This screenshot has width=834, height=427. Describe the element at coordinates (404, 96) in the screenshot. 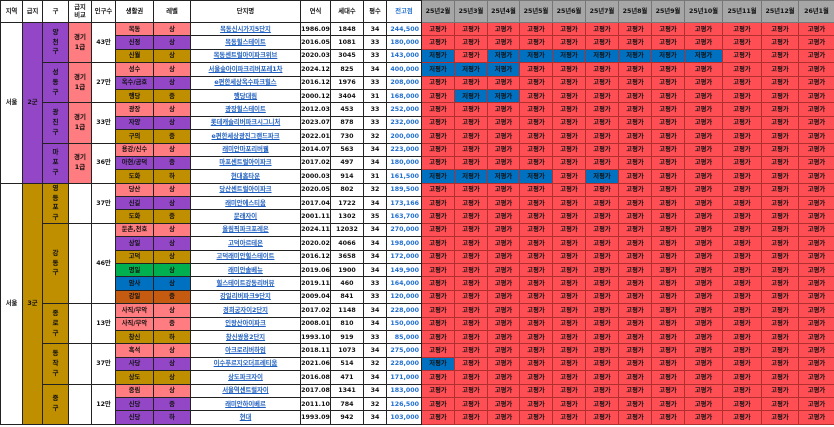

I see `peak-price-cell: 168,000` at that location.